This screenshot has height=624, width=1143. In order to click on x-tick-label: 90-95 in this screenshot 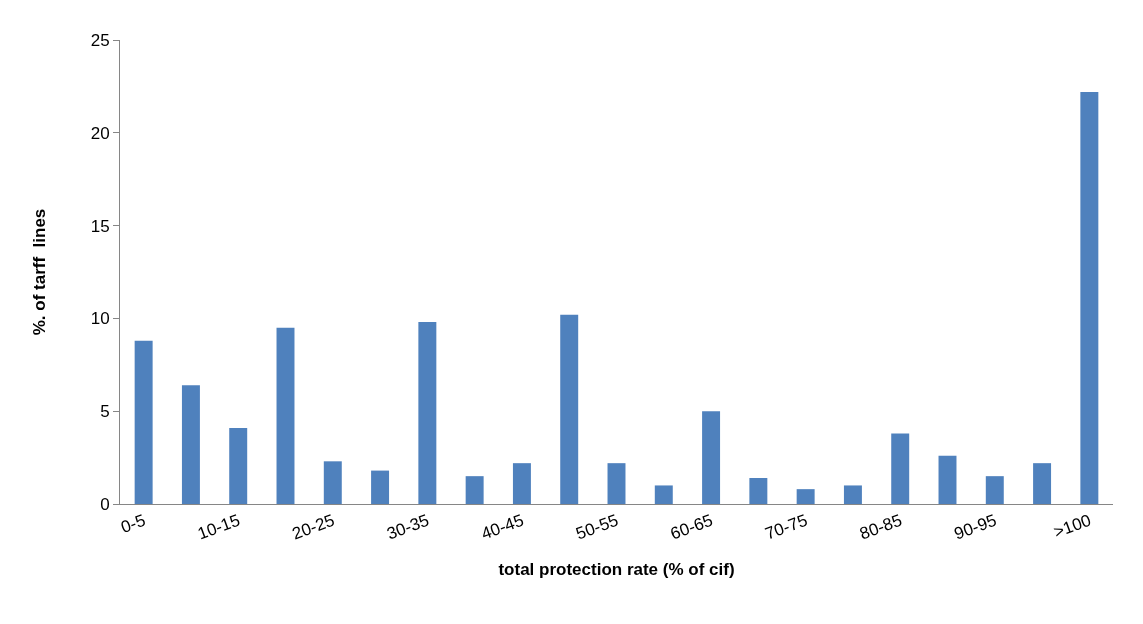, I will do `click(975, 527)`.